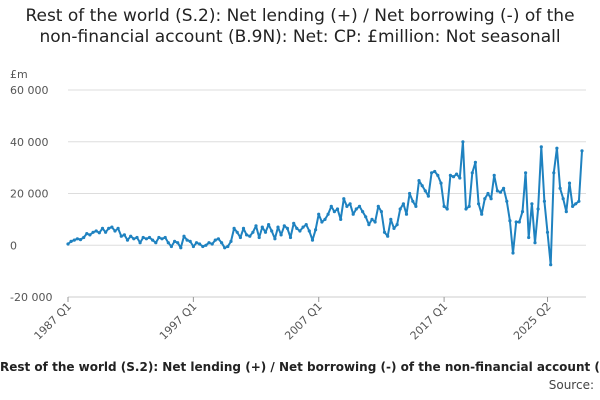 This screenshot has width=600, height=400. I want to click on y-unit-label: £m, so click(19, 74).